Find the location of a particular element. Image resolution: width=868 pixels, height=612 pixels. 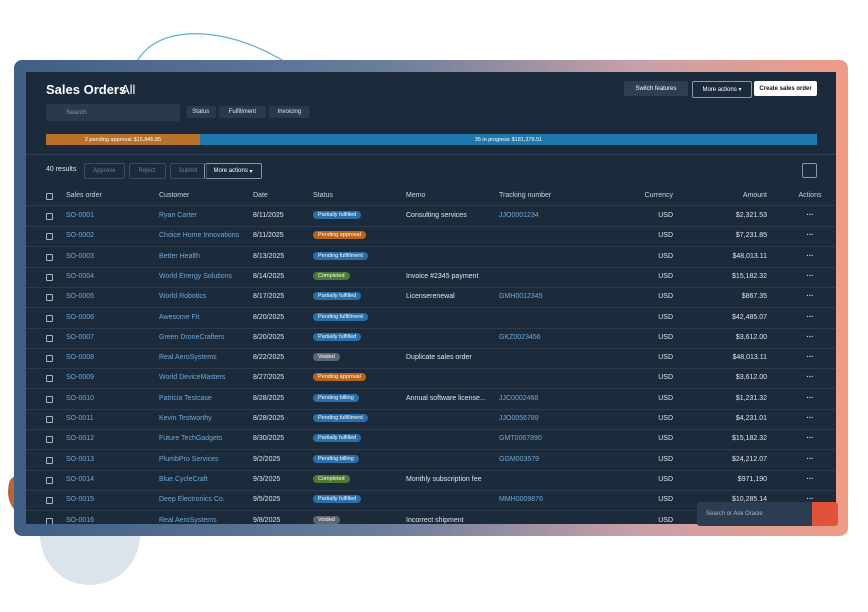

customer-cell: World DeviceMasters is located at coordinates (192, 378).